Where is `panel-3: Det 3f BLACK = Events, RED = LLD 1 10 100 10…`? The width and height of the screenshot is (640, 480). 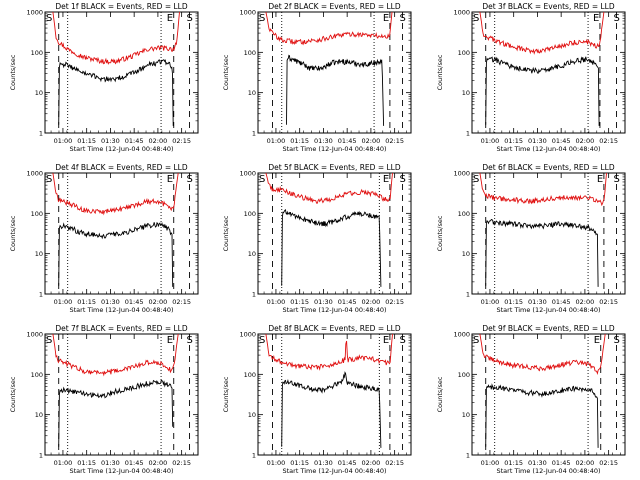
panel-3: Det 3f BLACK = Events, RED = LLD 1 10 100 10… is located at coordinates (531, 77).